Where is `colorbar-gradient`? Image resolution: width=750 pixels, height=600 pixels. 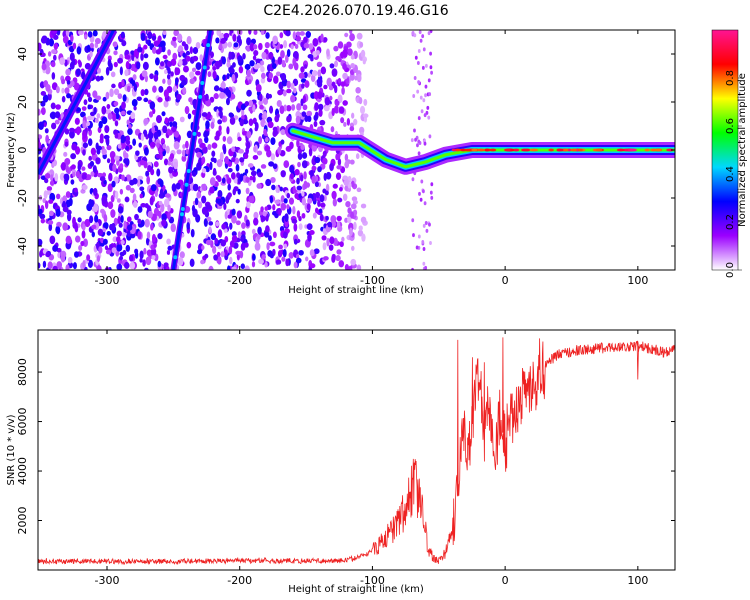
colorbar-gradient is located at coordinates (725, 150).